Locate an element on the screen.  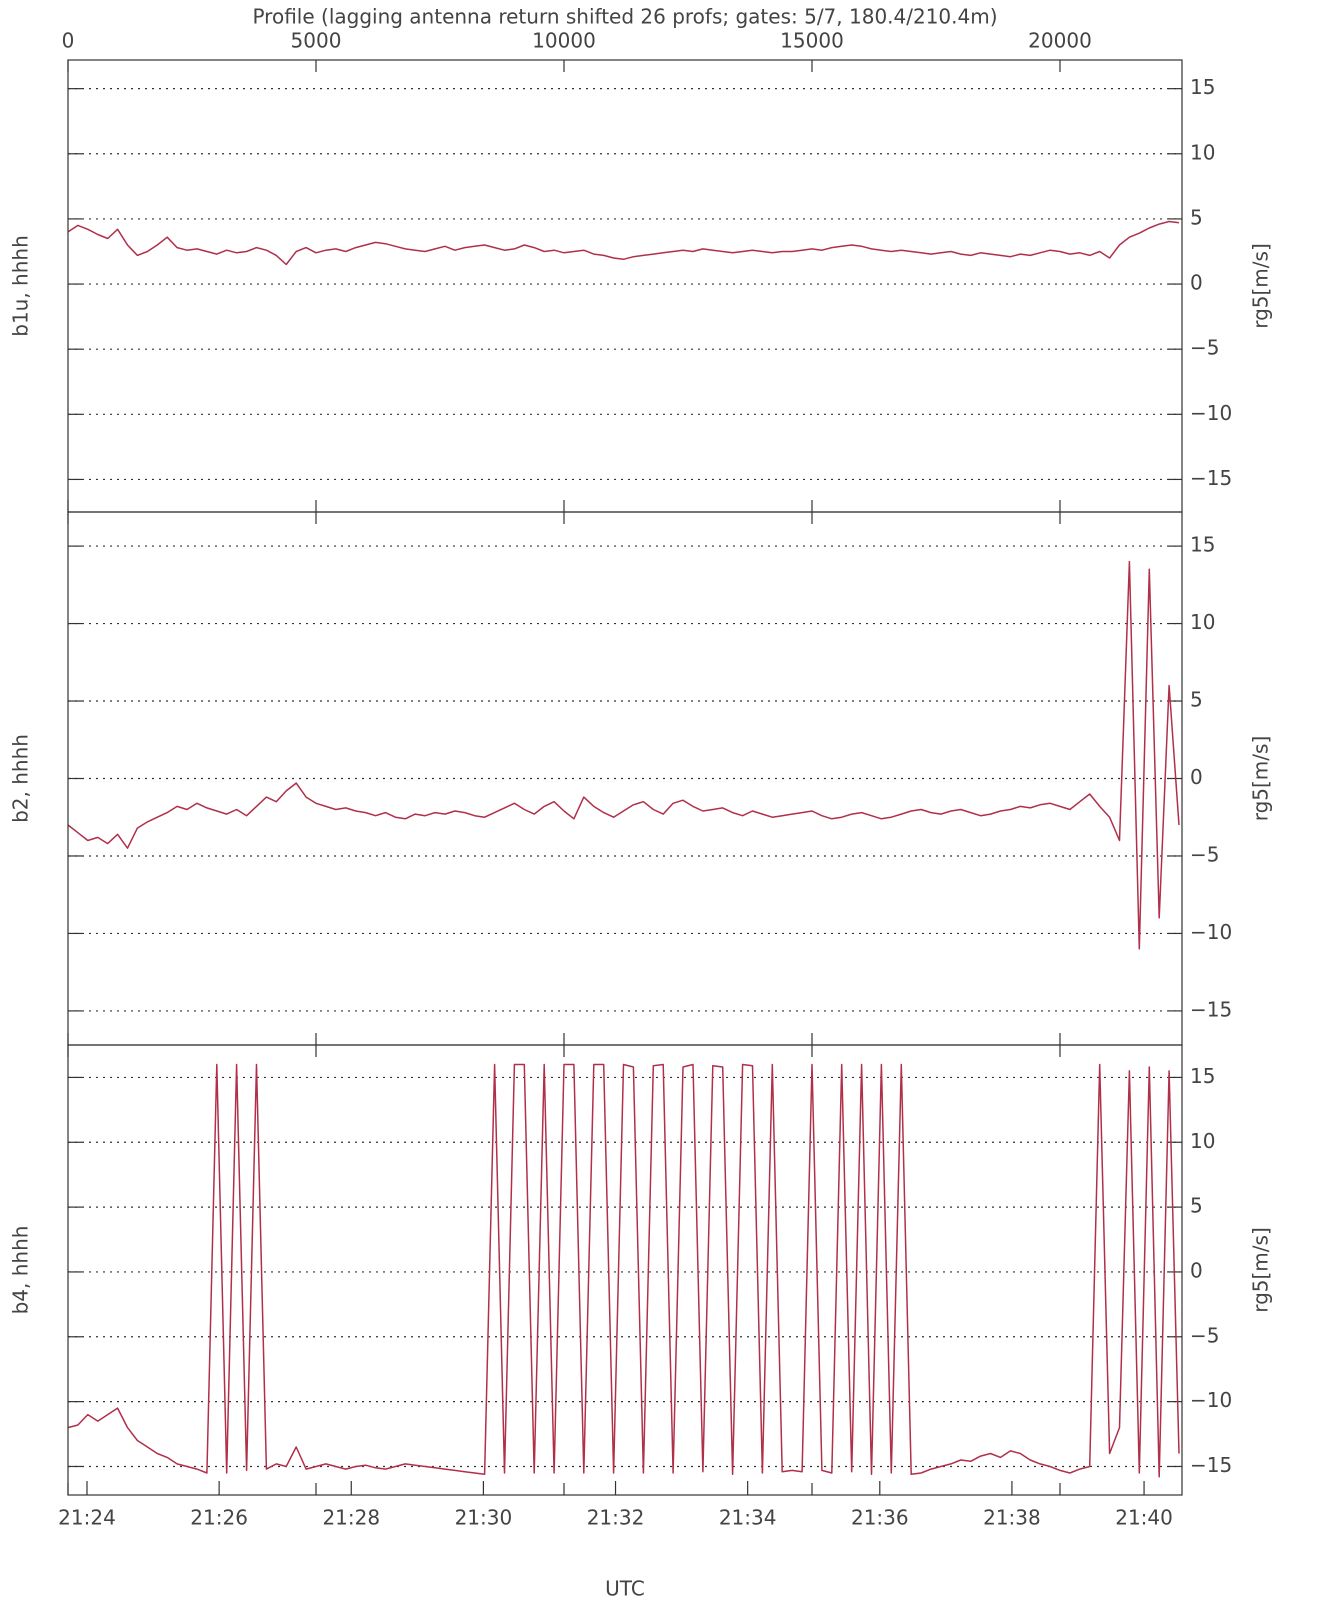
time-tick-label: 21:38 is located at coordinates (1012, 1518).